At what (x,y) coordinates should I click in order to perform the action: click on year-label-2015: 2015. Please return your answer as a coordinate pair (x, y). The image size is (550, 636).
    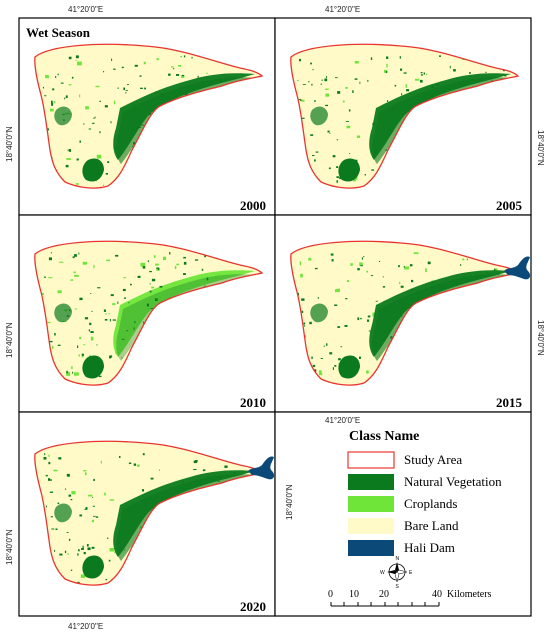
    Looking at the image, I should click on (509, 402).